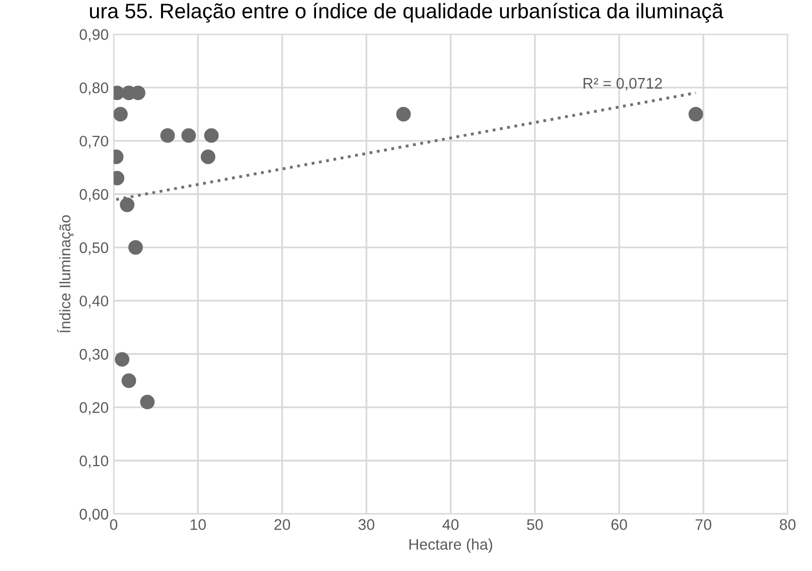 The width and height of the screenshot is (812, 571). I want to click on y-tick-label: 0,20, so click(94, 408).